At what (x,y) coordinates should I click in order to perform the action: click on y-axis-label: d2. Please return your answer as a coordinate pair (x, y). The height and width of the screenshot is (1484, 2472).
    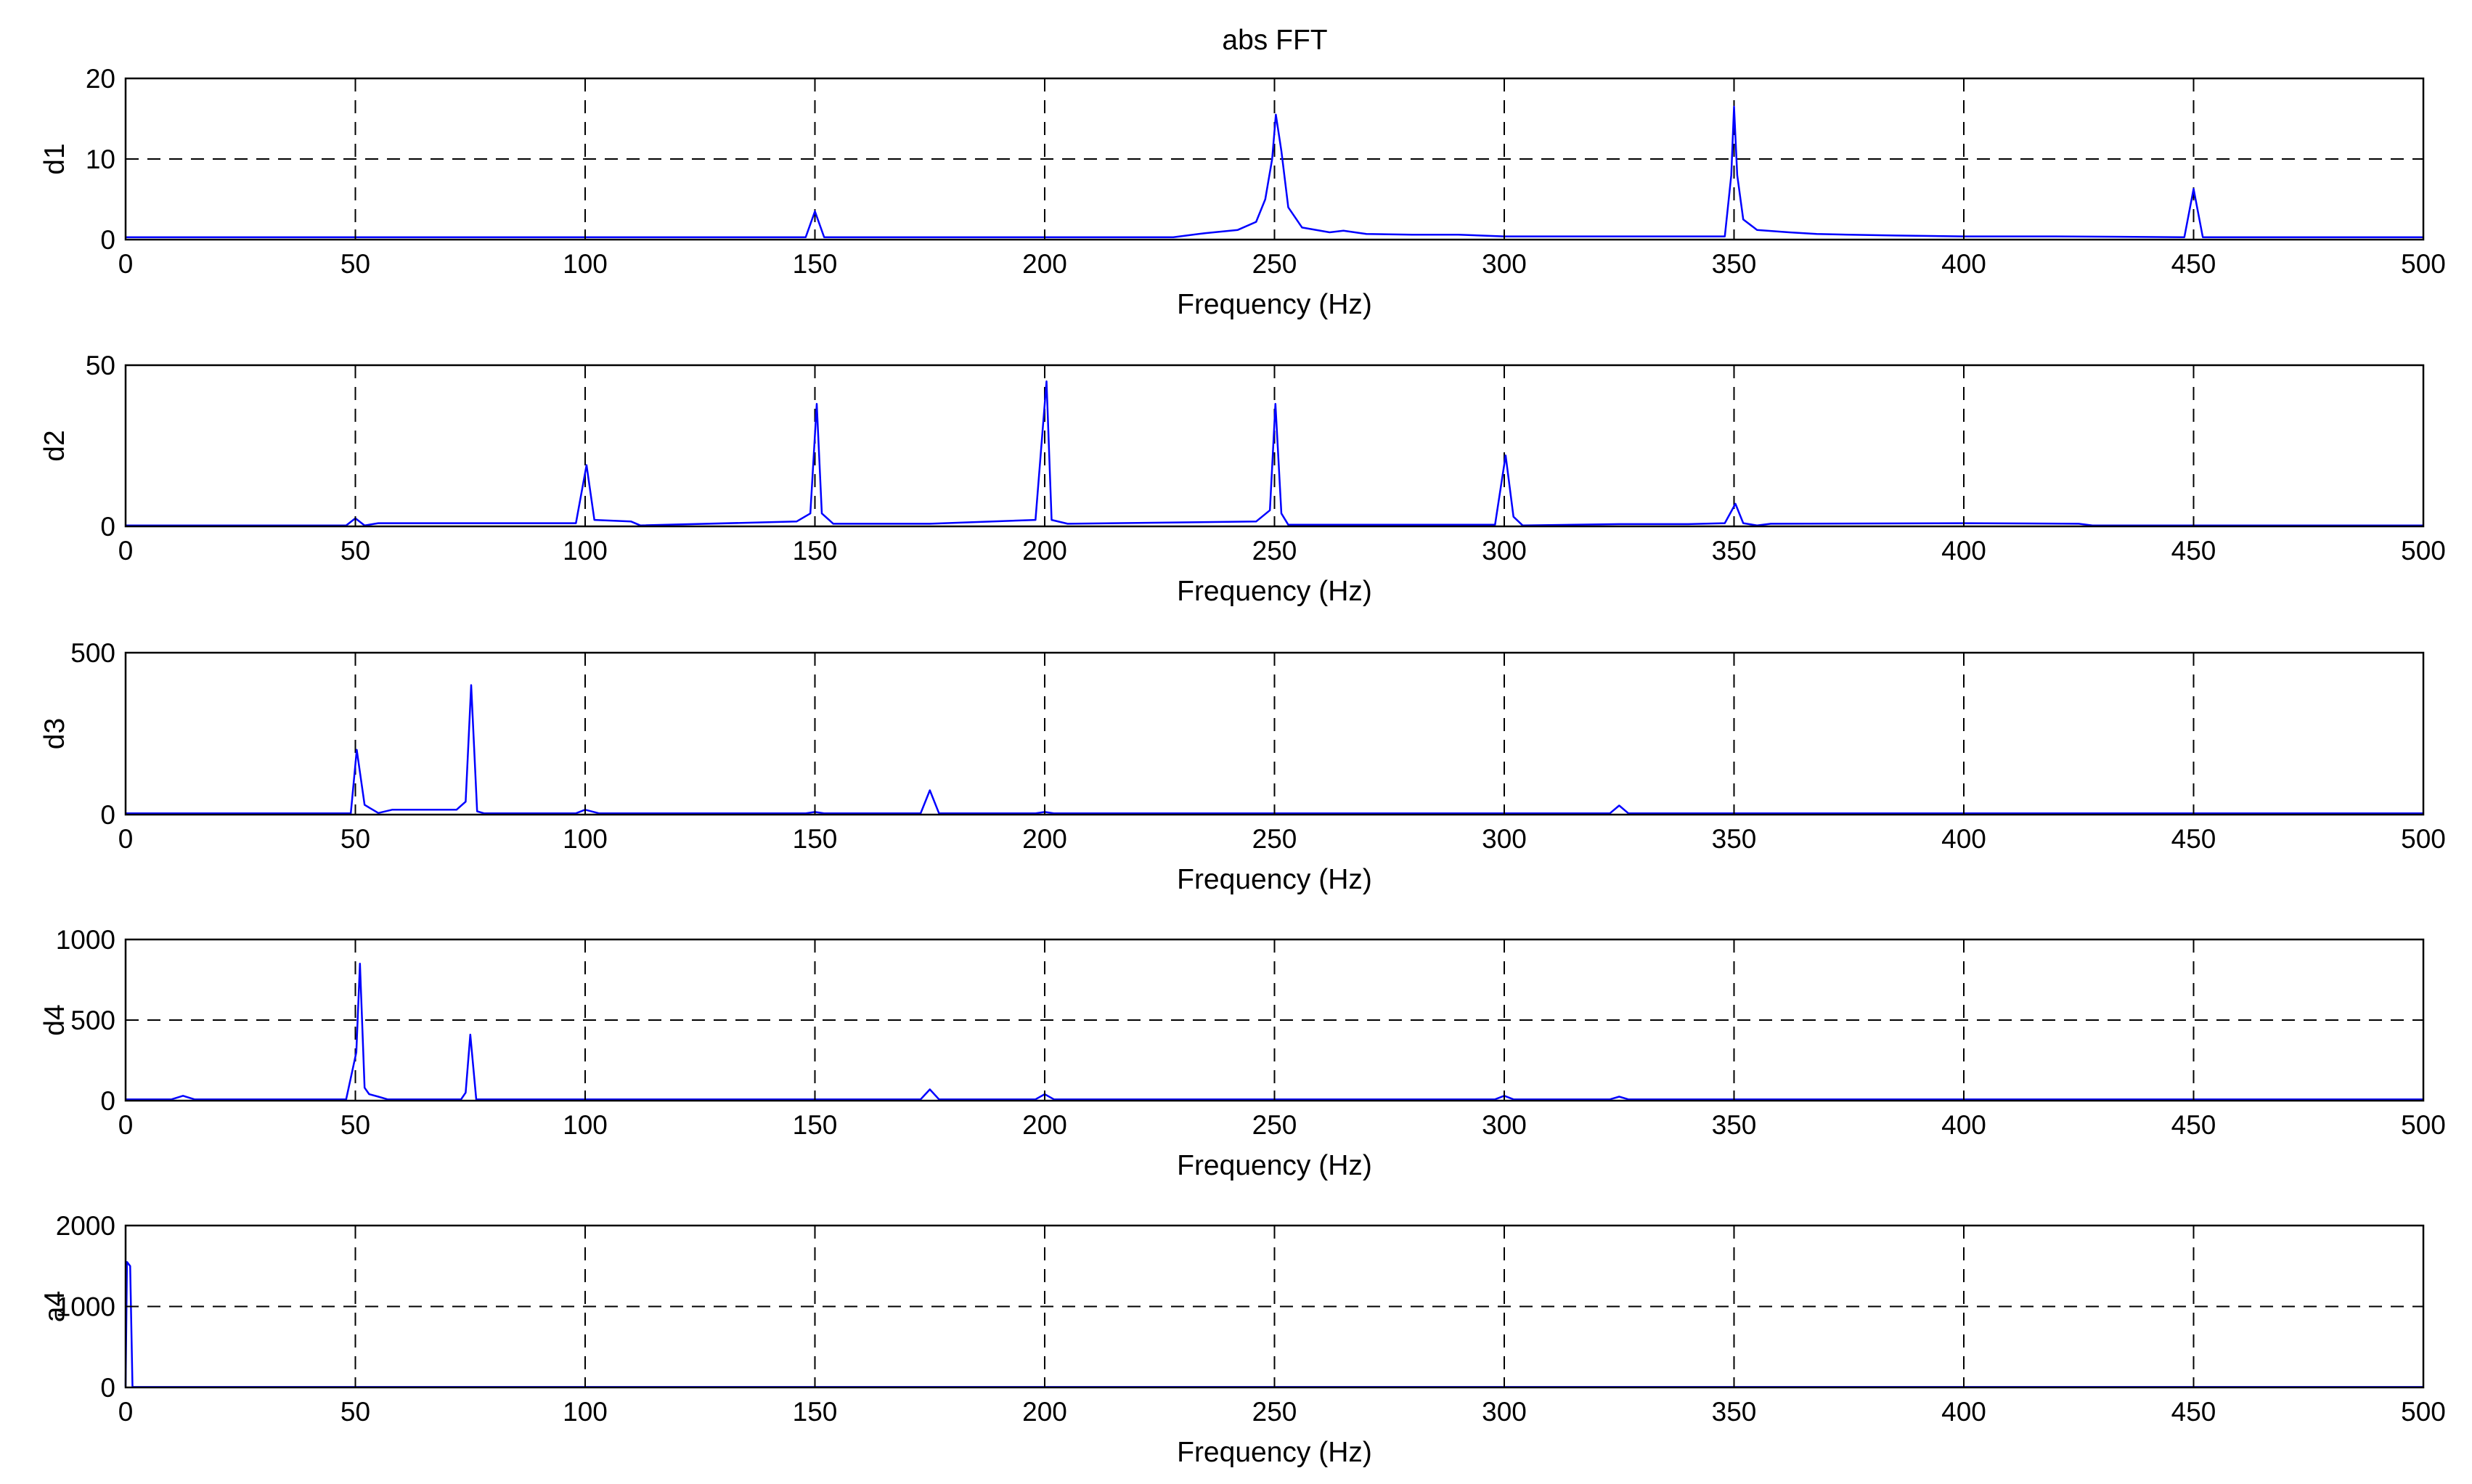
    Looking at the image, I should click on (54, 445).